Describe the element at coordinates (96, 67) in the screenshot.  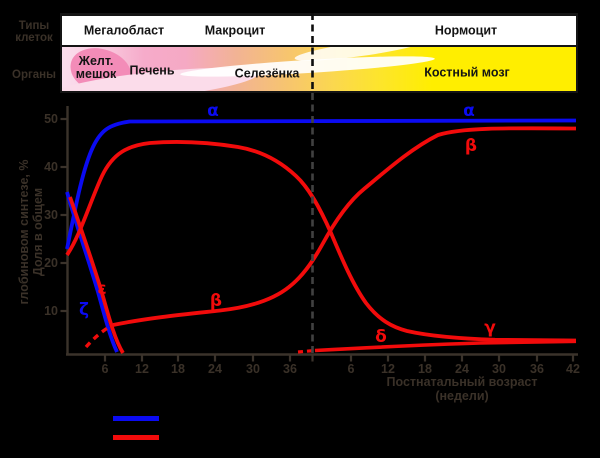
I see `band-yolk-sac: Желт. мешок` at that location.